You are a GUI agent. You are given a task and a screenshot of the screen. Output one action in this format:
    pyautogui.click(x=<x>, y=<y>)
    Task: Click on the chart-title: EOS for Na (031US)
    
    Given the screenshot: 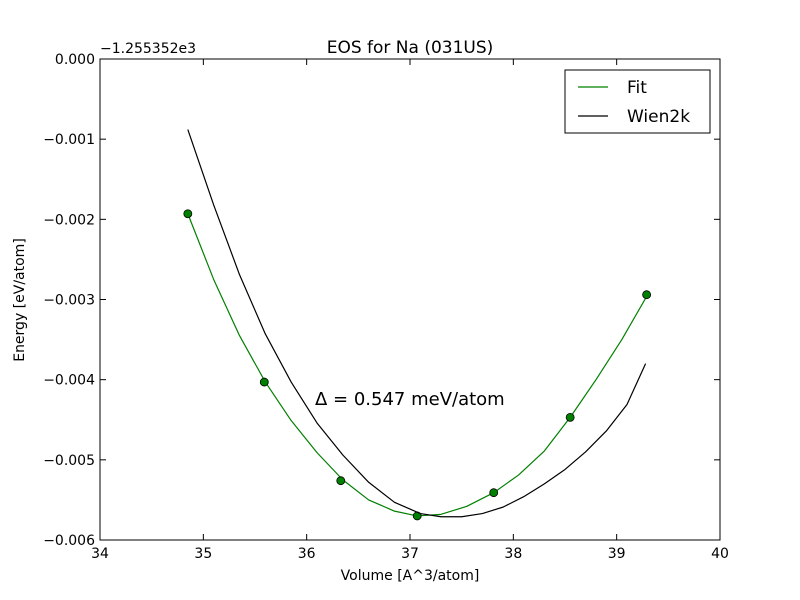 What is the action you would take?
    pyautogui.click(x=410, y=48)
    